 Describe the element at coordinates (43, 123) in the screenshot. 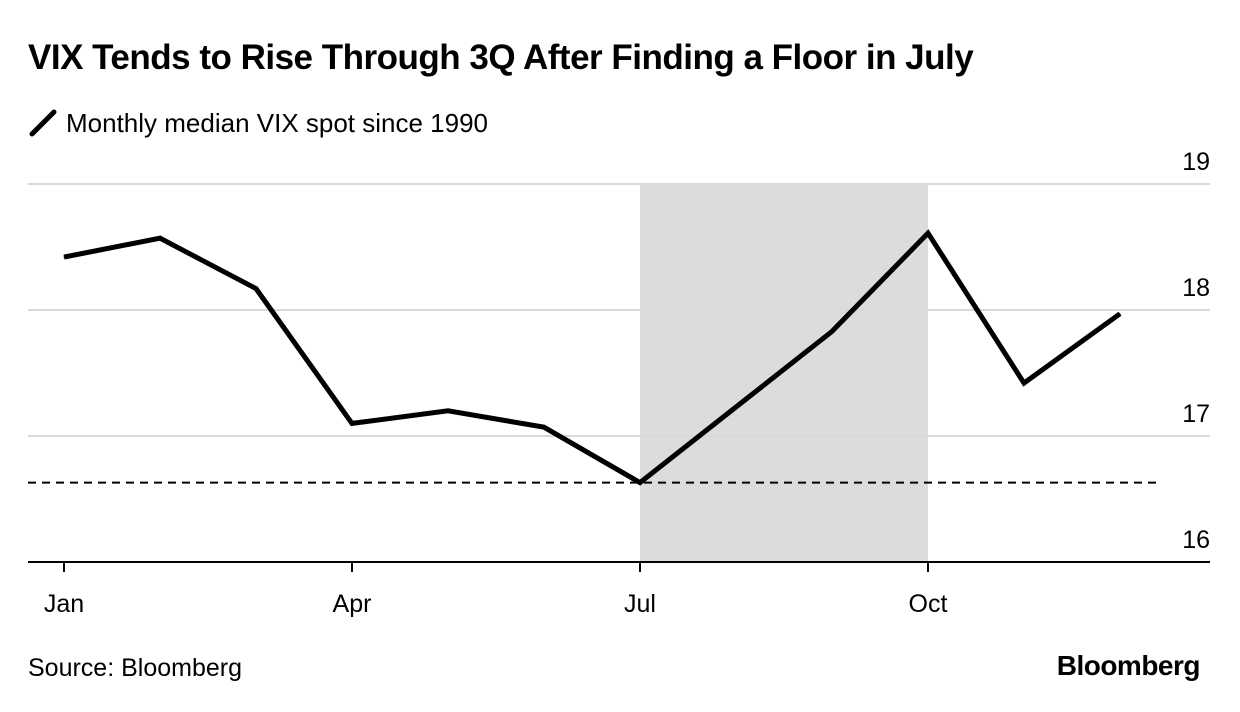

I see `legend-line-icon` at that location.